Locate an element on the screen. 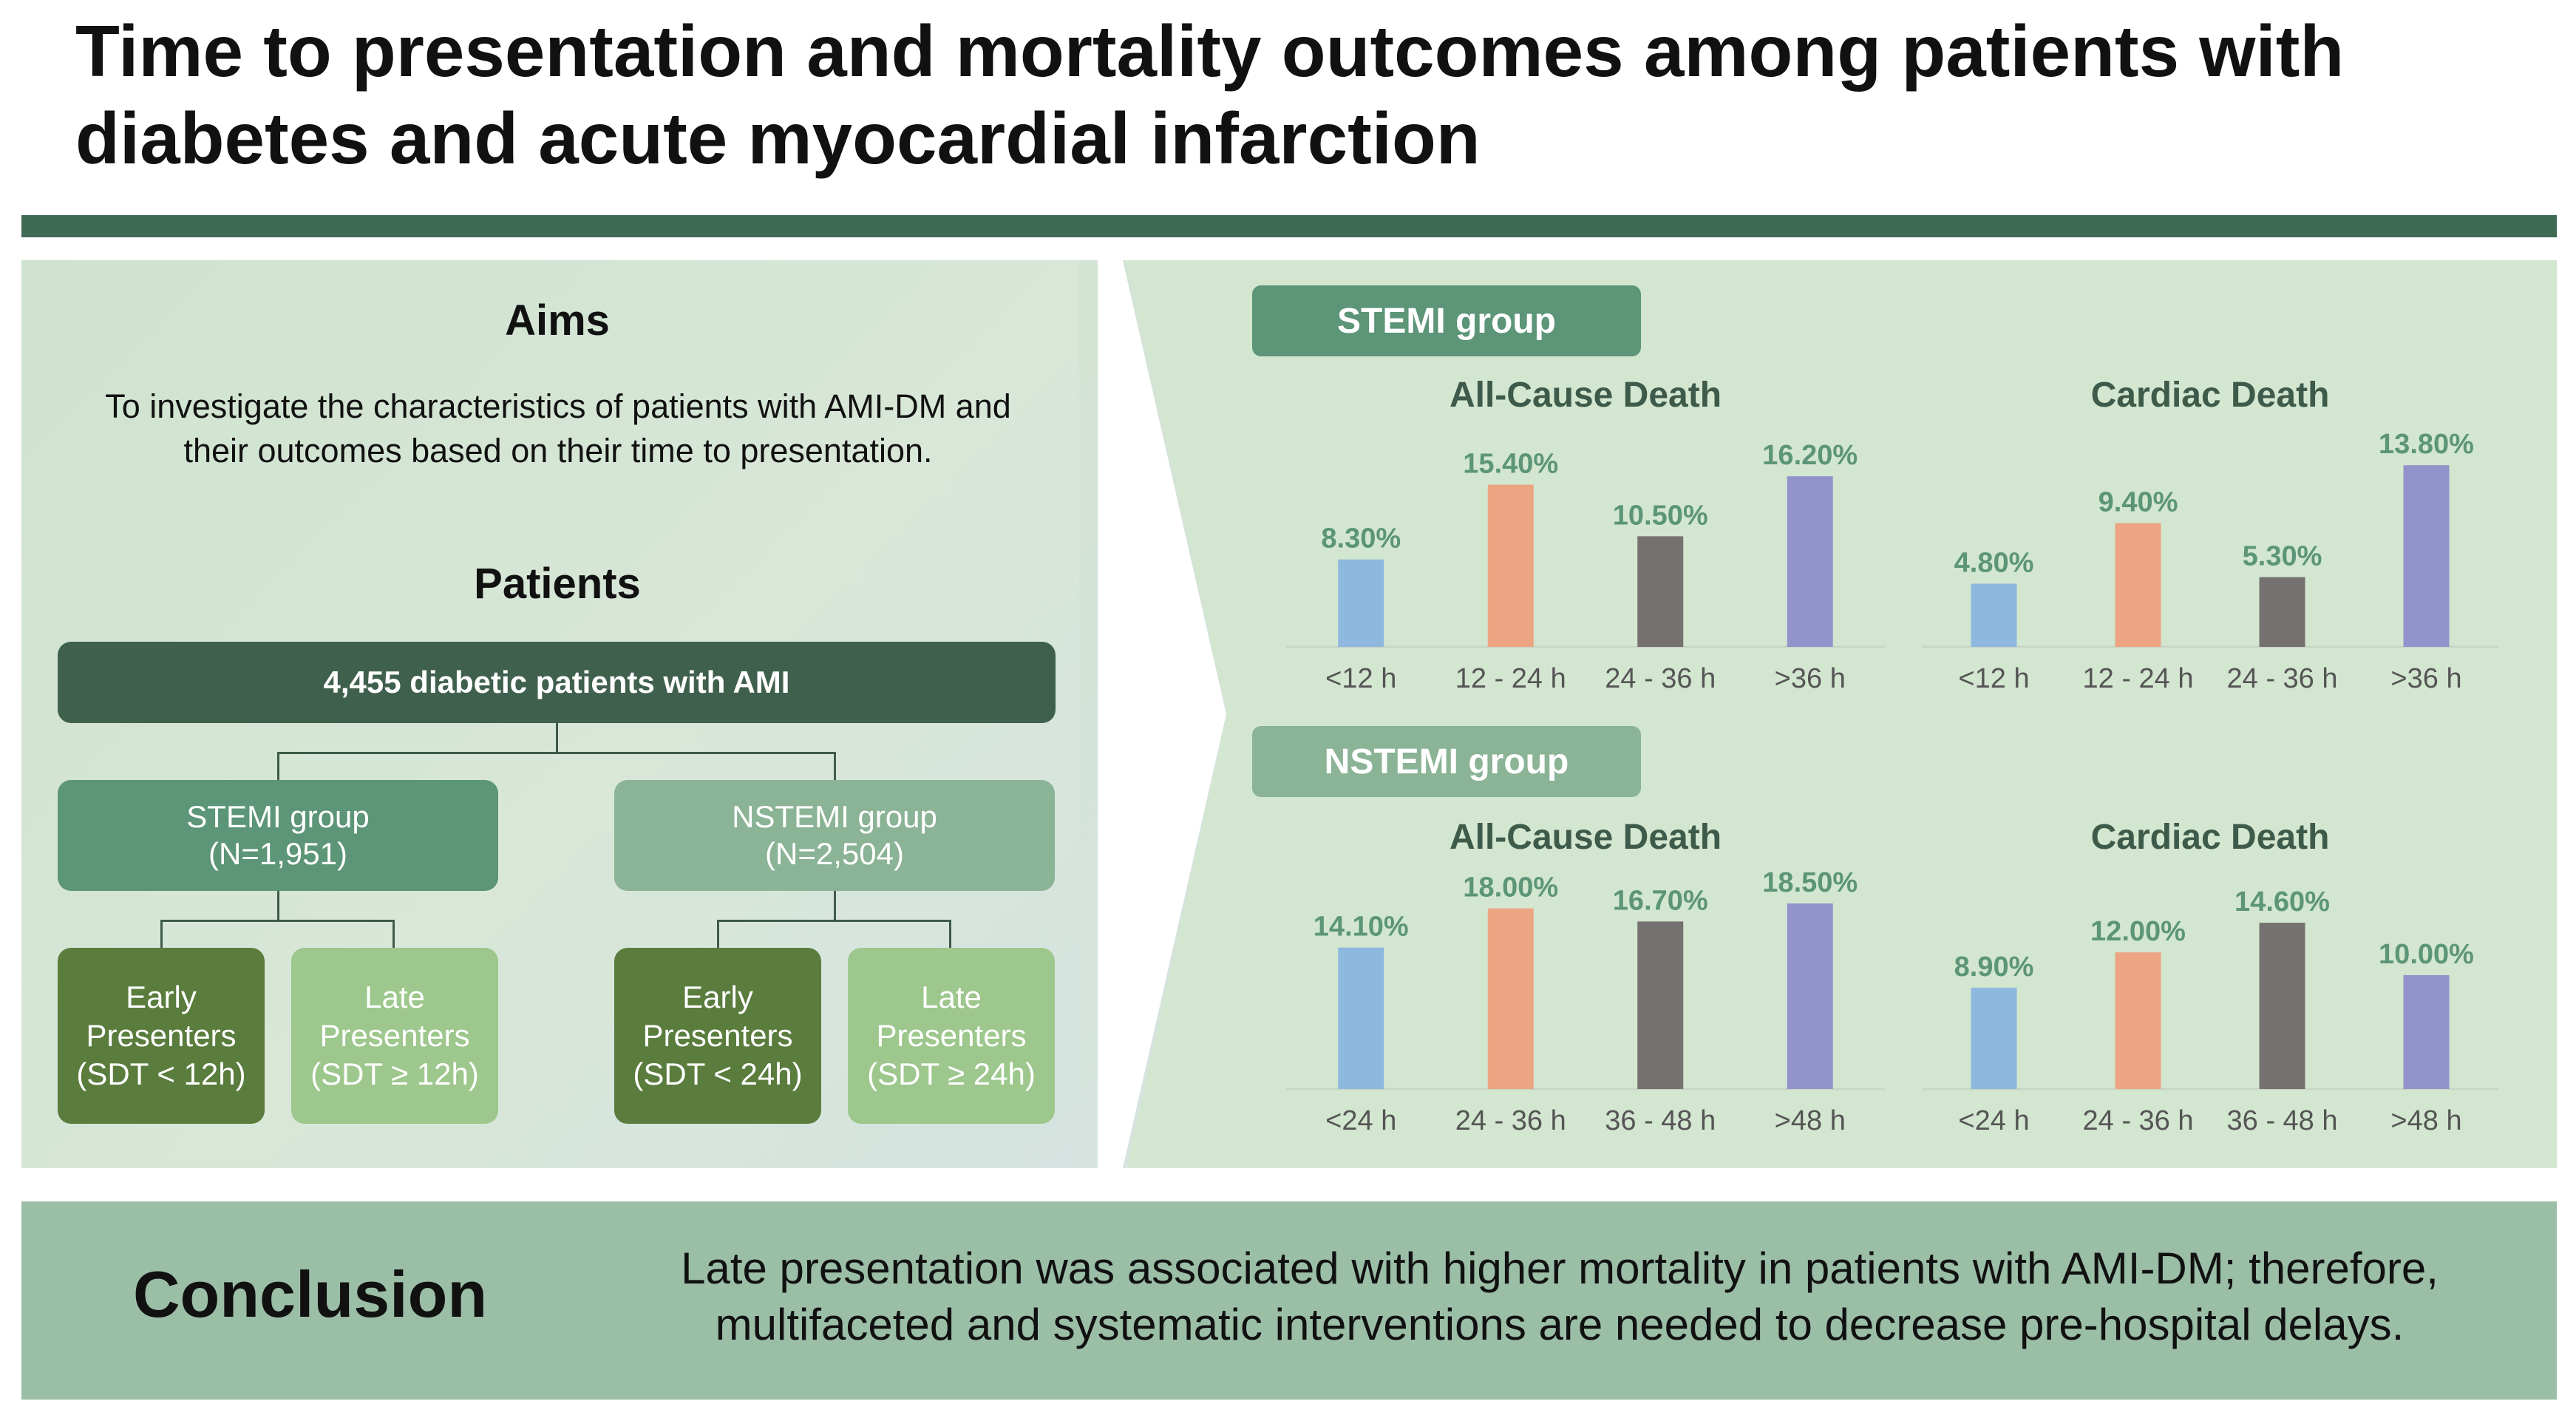 Image resolution: width=2576 pixels, height=1421 pixels. data-label: 8.90% is located at coordinates (1994, 967).